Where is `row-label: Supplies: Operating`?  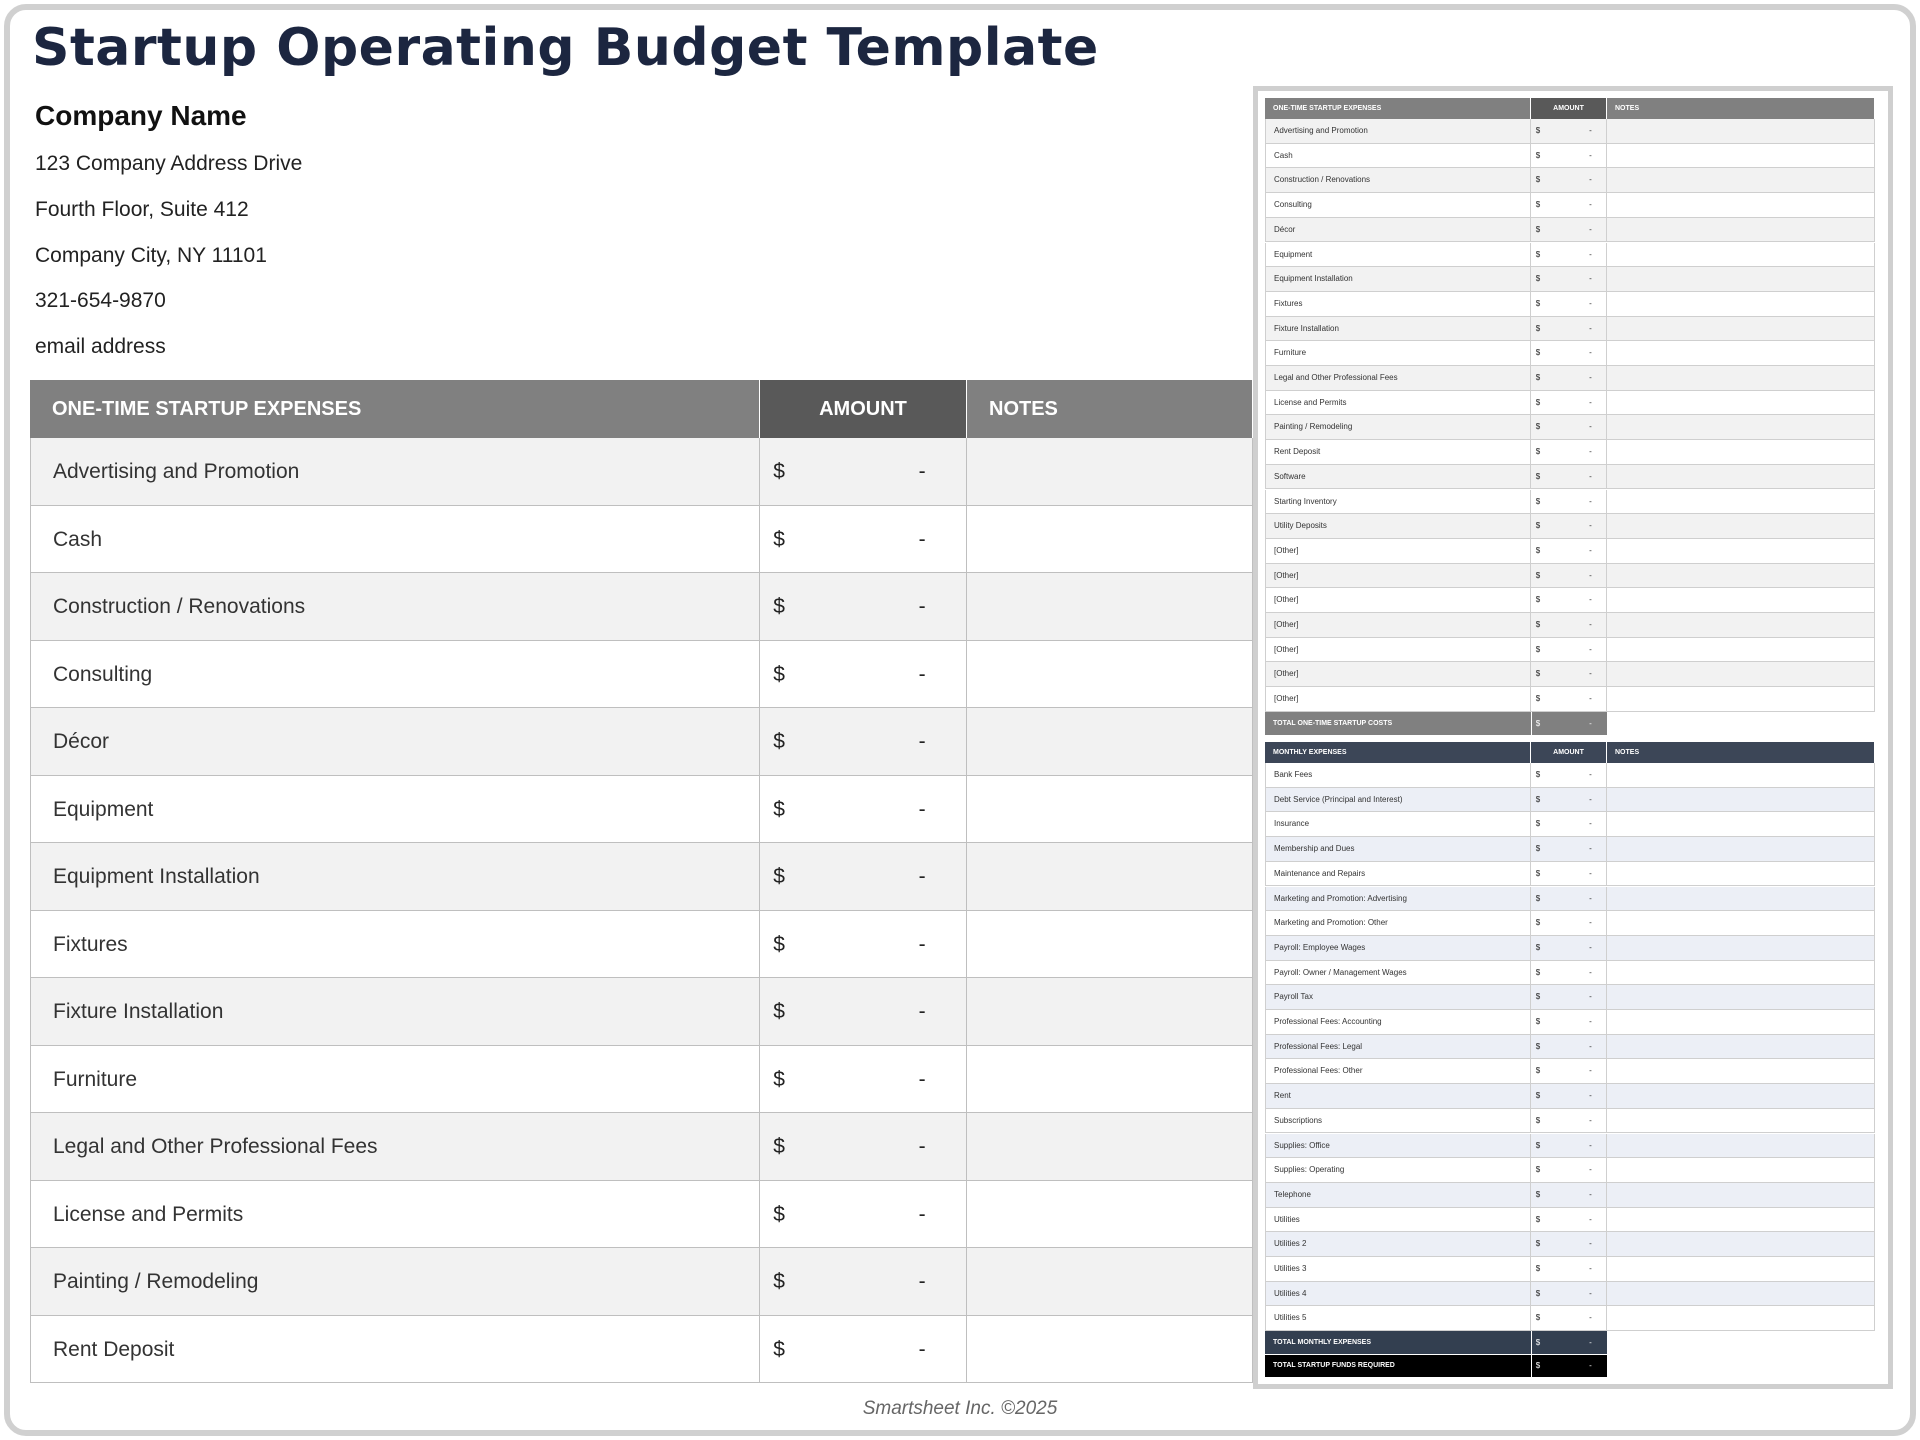 row-label: Supplies: Operating is located at coordinates (1398, 1170).